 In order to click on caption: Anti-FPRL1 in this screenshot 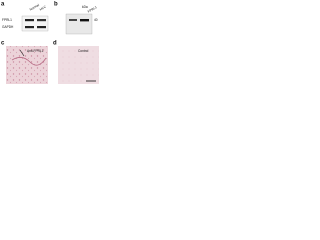, I will do `click(35, 51)`.